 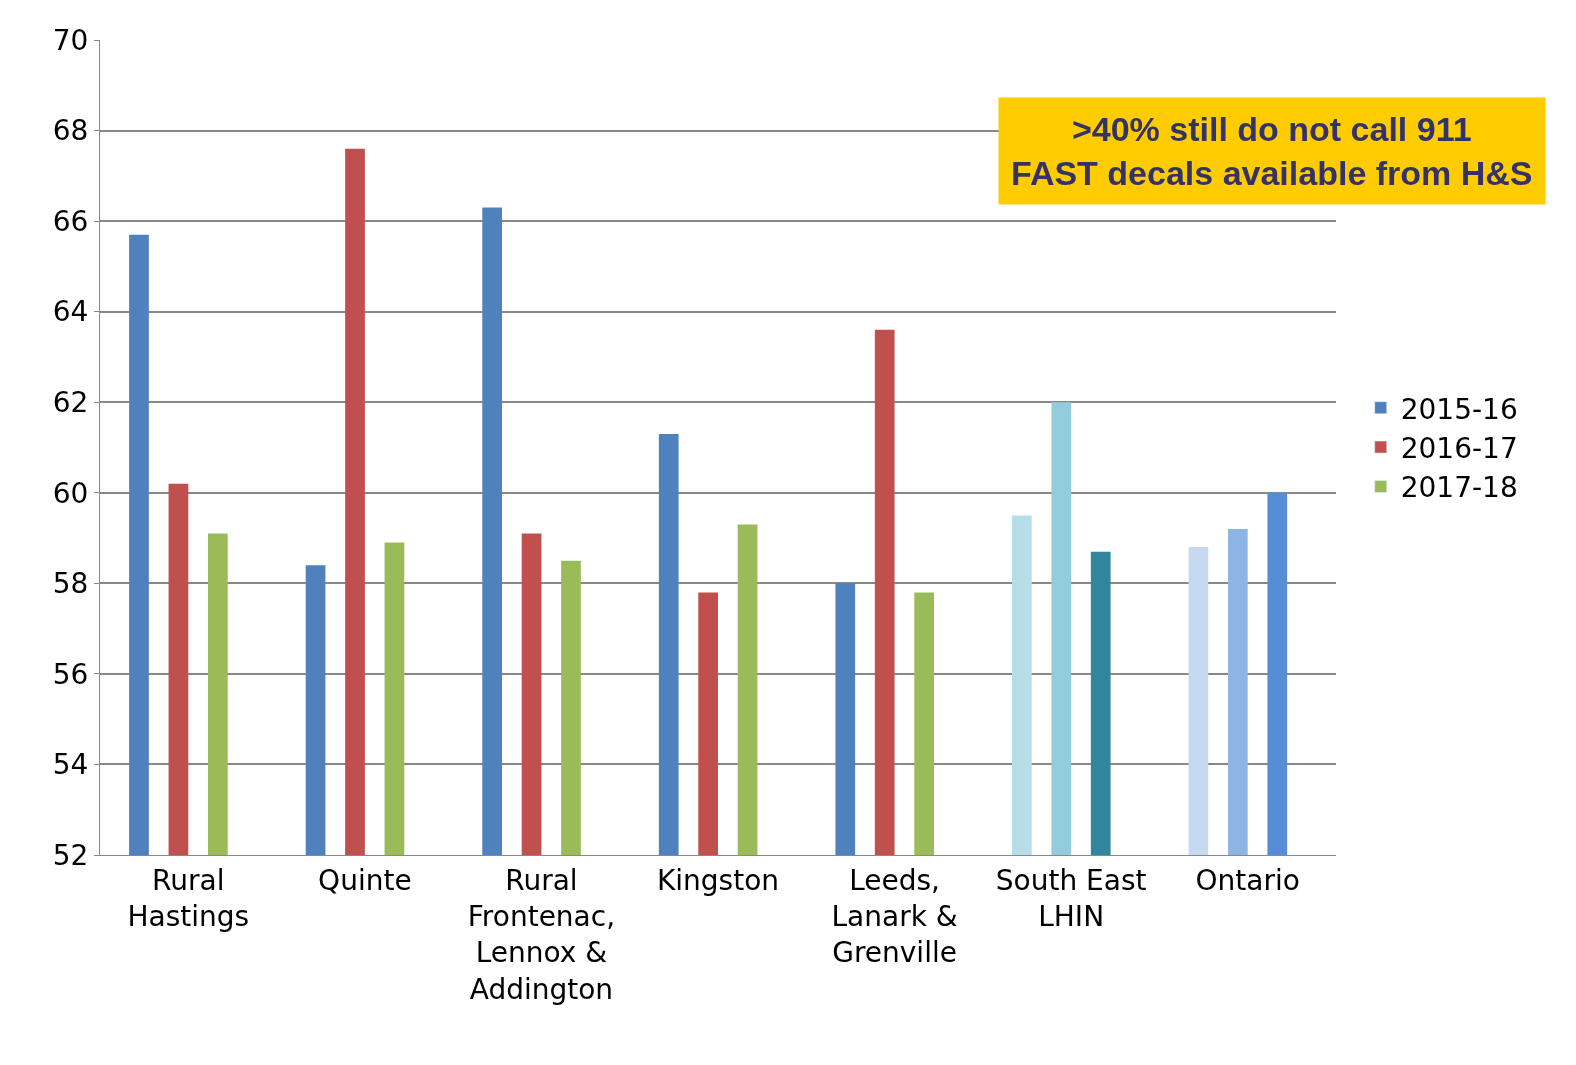 I want to click on annotation: >40% still do not call 911 FAST decals available from H&S, so click(x=1272, y=151).